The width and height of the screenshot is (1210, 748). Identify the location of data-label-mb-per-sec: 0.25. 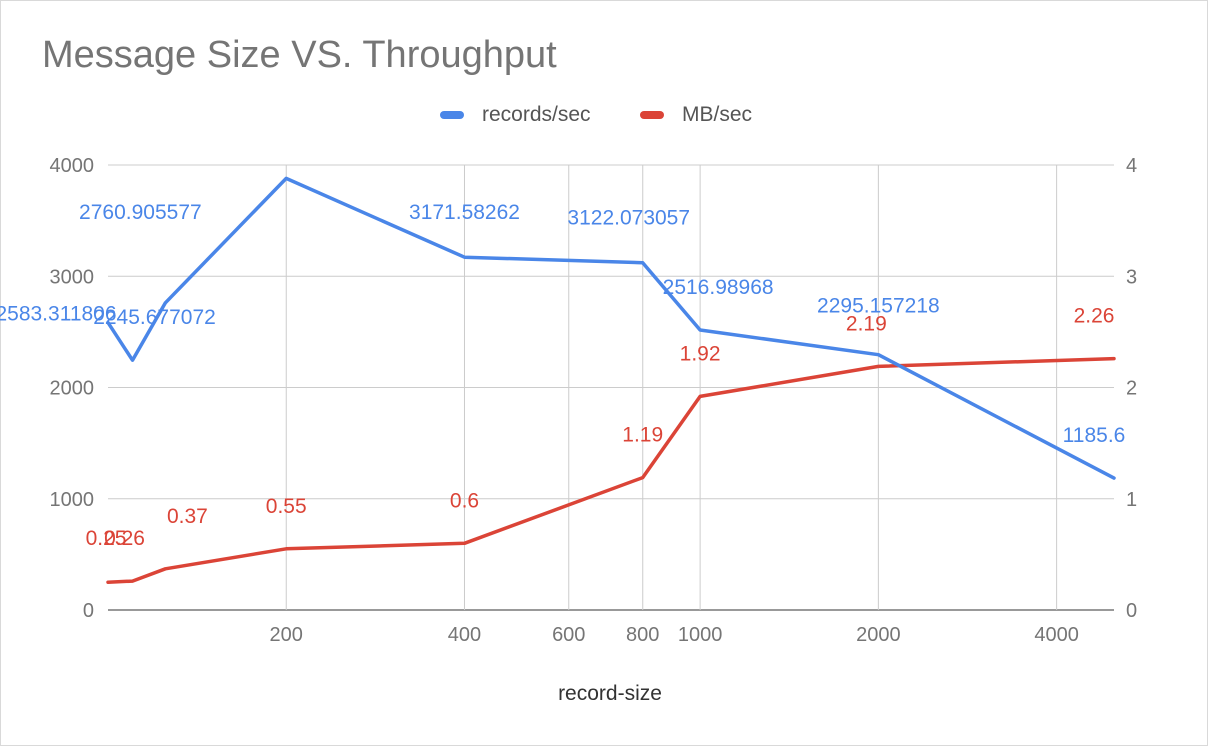
(106, 538).